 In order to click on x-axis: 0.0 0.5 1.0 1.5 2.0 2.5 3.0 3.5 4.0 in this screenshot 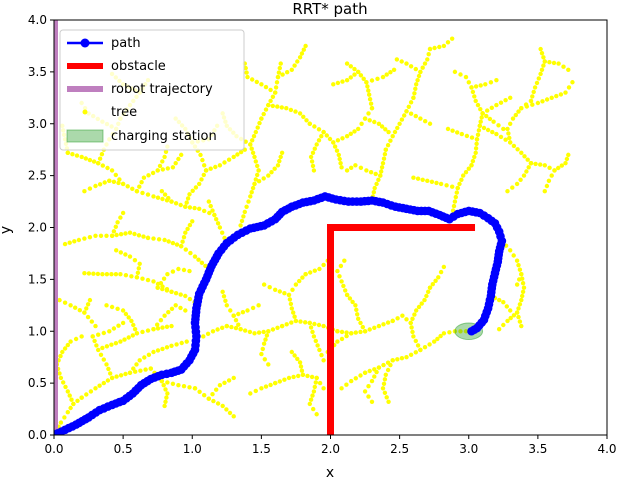, I will do `click(330, 445)`.